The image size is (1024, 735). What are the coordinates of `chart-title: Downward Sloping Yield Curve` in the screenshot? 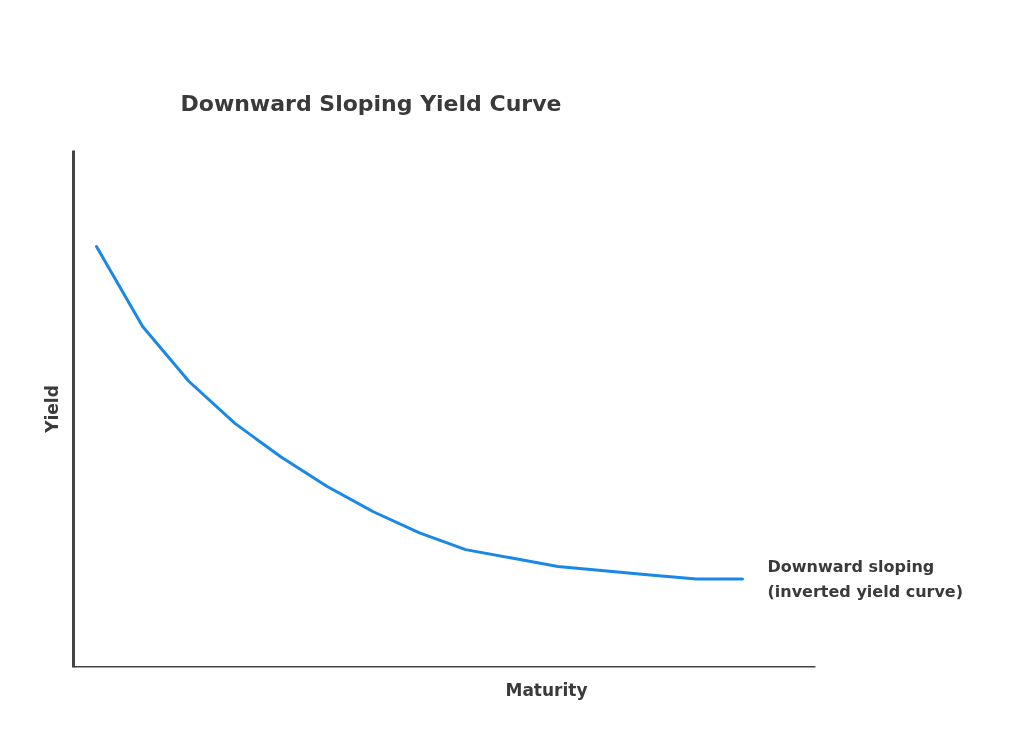 It's located at (371, 103).